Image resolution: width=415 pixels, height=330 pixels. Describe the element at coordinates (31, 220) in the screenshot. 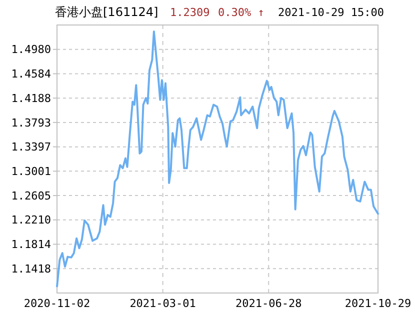

I see `y-tick-label: 1.2210` at that location.